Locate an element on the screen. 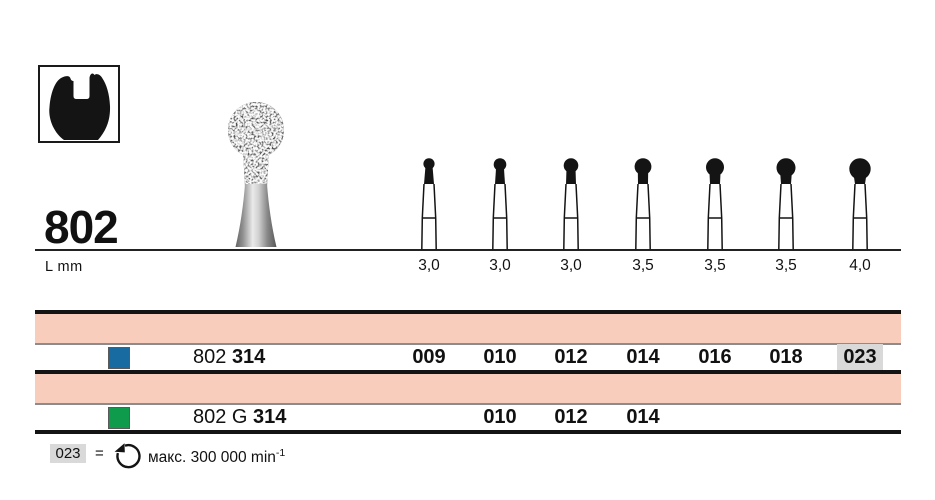  footnote-speed: макс. 300 000 min-1 is located at coordinates (217, 457).